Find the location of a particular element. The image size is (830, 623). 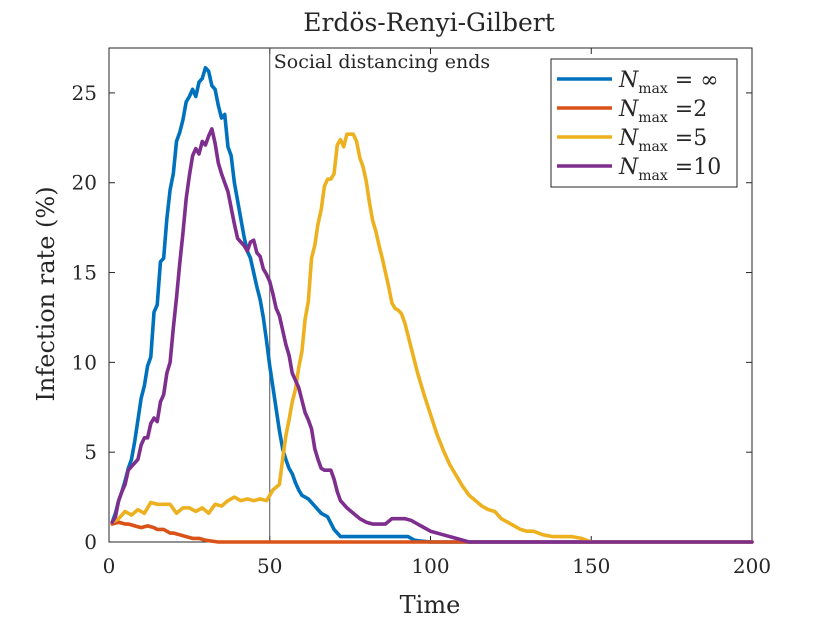

y-tick-label: 5 is located at coordinates (90, 452).